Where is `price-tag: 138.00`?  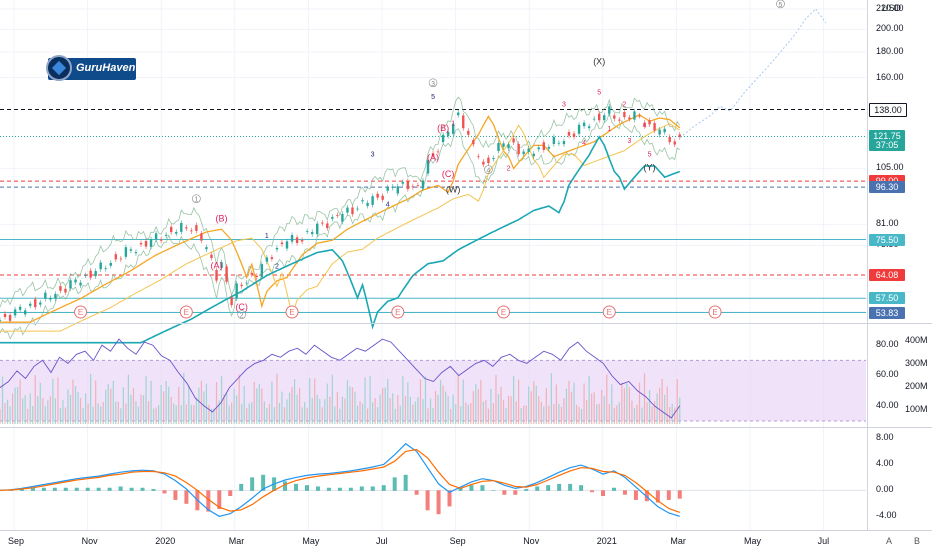 price-tag: 138.00 is located at coordinates (888, 110).